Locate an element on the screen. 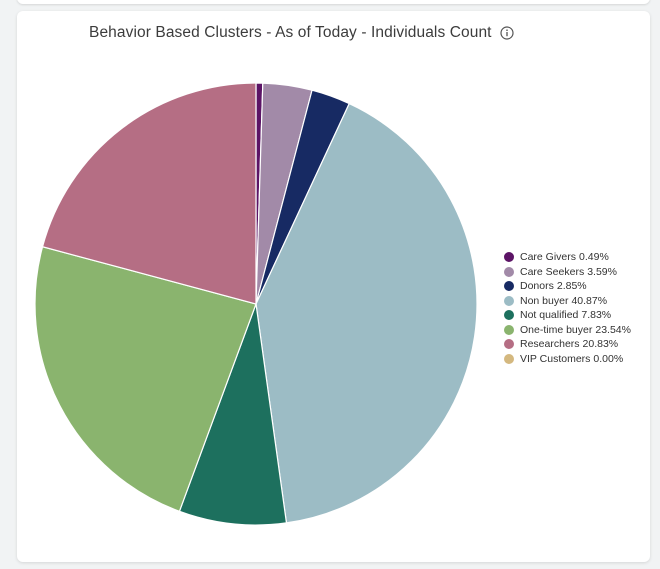 The image size is (660, 569). legend-value: 7.83% is located at coordinates (596, 315).